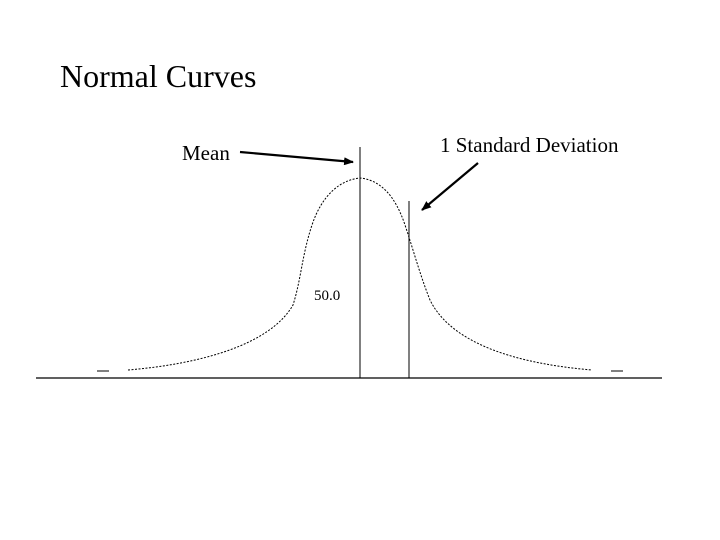 The width and height of the screenshot is (720, 540). I want to click on std-dev-arrow, so click(450, 186).